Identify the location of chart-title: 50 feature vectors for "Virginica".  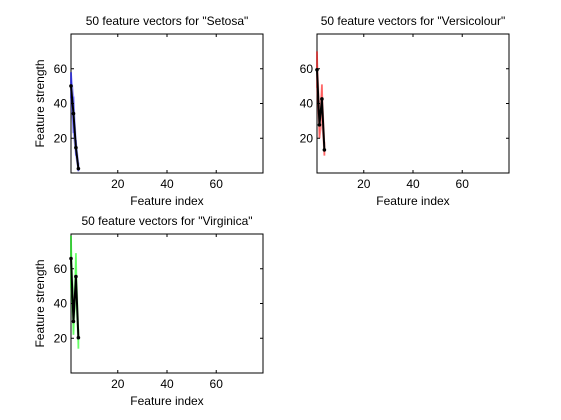
(166, 221).